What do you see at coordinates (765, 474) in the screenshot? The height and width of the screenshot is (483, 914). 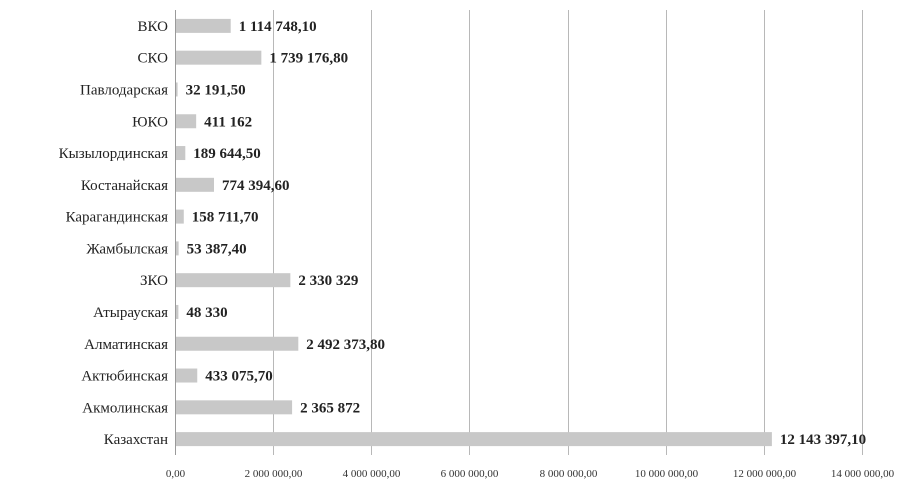 I see `x-tick-label: 12 000 000,00` at bounding box center [765, 474].